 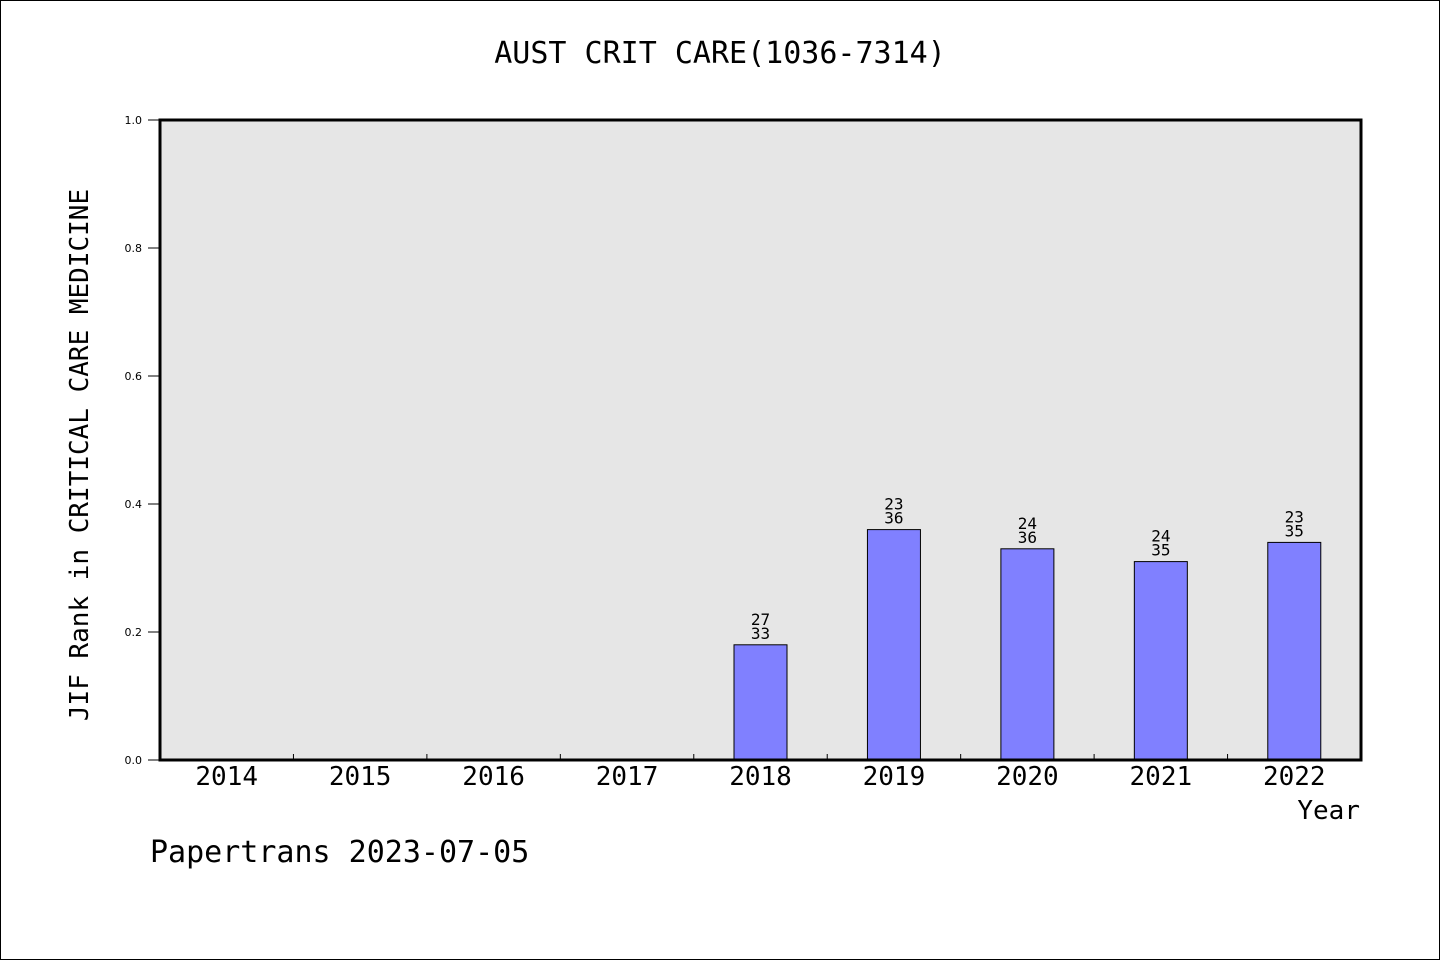 What do you see at coordinates (760, 633) in the screenshot?
I see `bar-label-bottom: 33` at bounding box center [760, 633].